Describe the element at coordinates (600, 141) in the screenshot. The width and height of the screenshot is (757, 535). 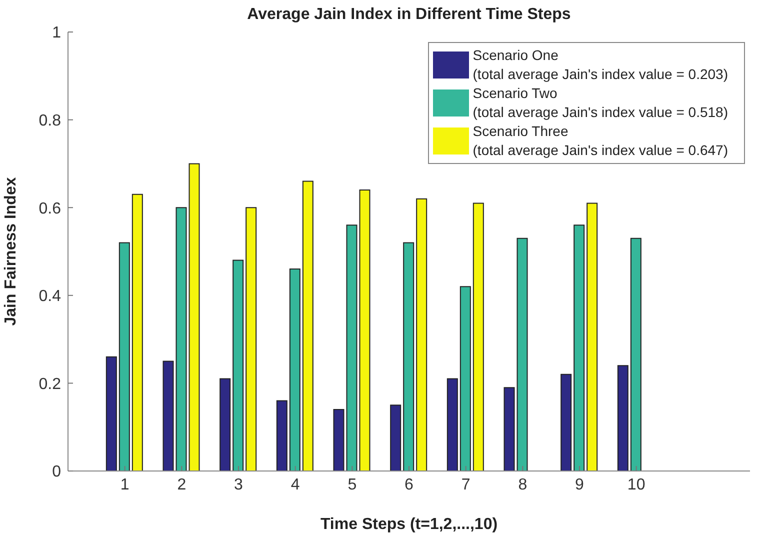
I see `legend-label: Scenario Three (total average Jain's index value = 0.647)` at that location.